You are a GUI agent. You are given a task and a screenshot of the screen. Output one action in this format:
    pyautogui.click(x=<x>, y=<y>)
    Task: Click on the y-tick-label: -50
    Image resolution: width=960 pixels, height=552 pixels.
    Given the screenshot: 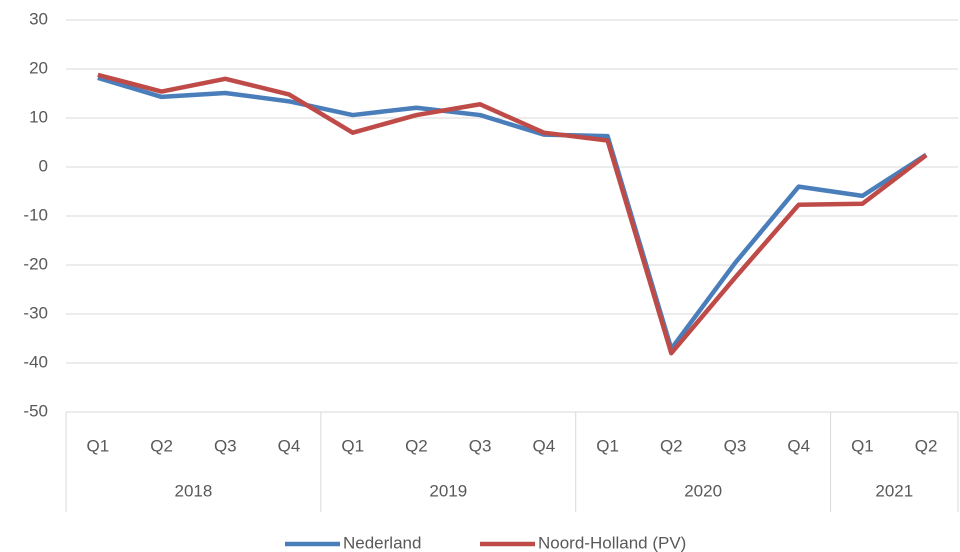 What is the action you would take?
    pyautogui.click(x=35, y=410)
    